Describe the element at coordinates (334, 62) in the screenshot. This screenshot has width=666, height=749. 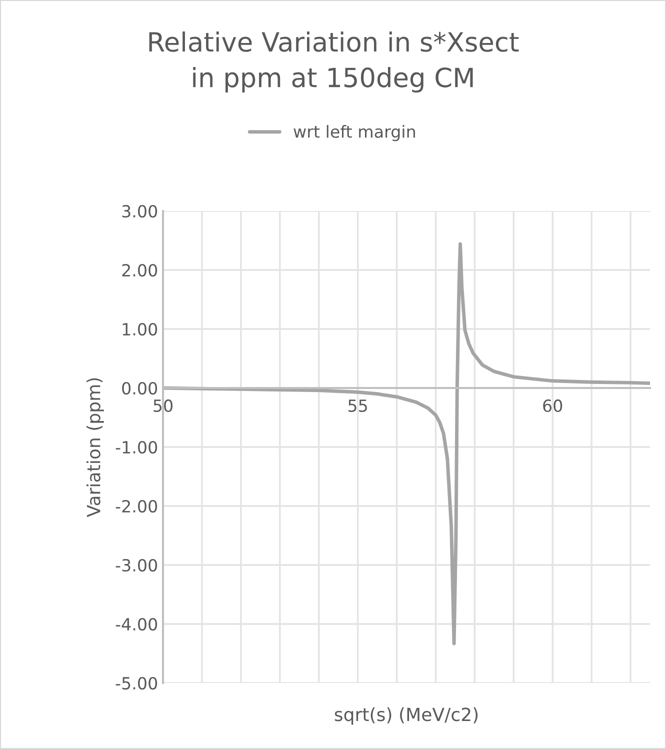
I see `chart-title: Relative Variation in s*Xsect in ppm at 150deg CM` at that location.